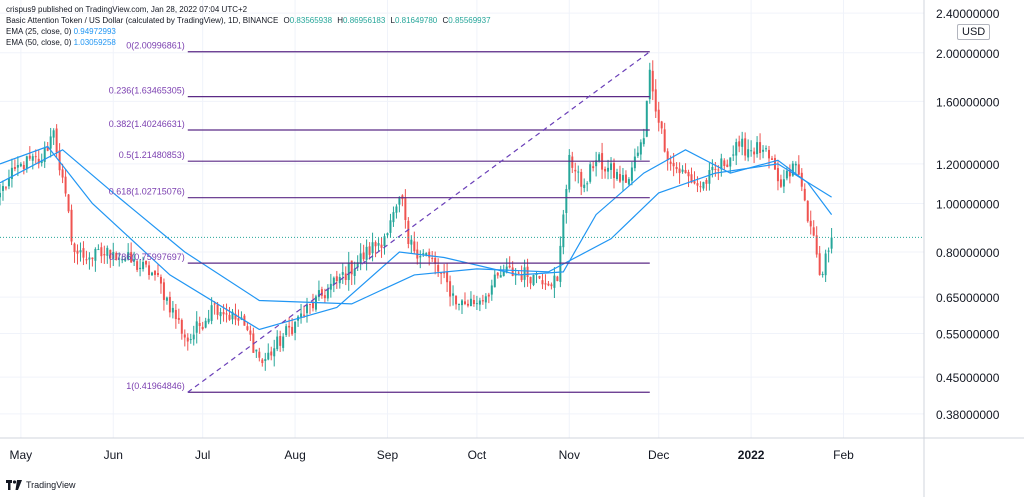 Image resolution: width=1024 pixels, height=502 pixels. I want to click on high-value: 0.86956183, so click(364, 20).